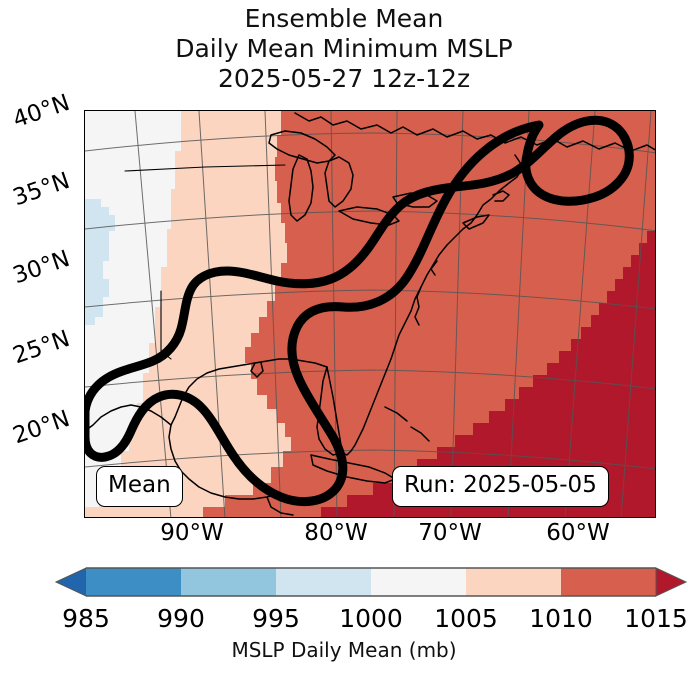  Describe the element at coordinates (181, 618) in the screenshot. I see `colorbar-tick-990: 990` at that location.